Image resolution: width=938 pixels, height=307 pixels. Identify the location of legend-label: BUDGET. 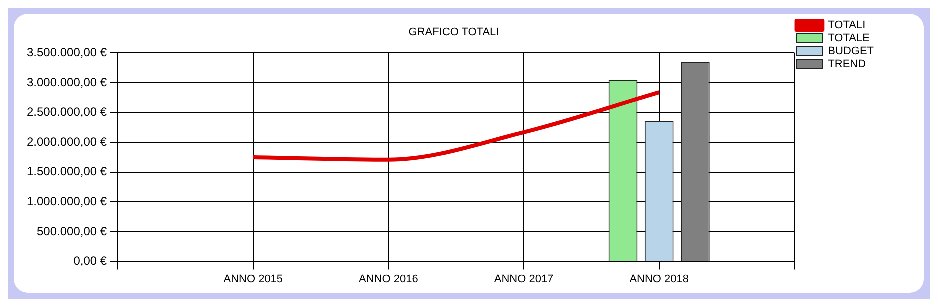
(851, 52).